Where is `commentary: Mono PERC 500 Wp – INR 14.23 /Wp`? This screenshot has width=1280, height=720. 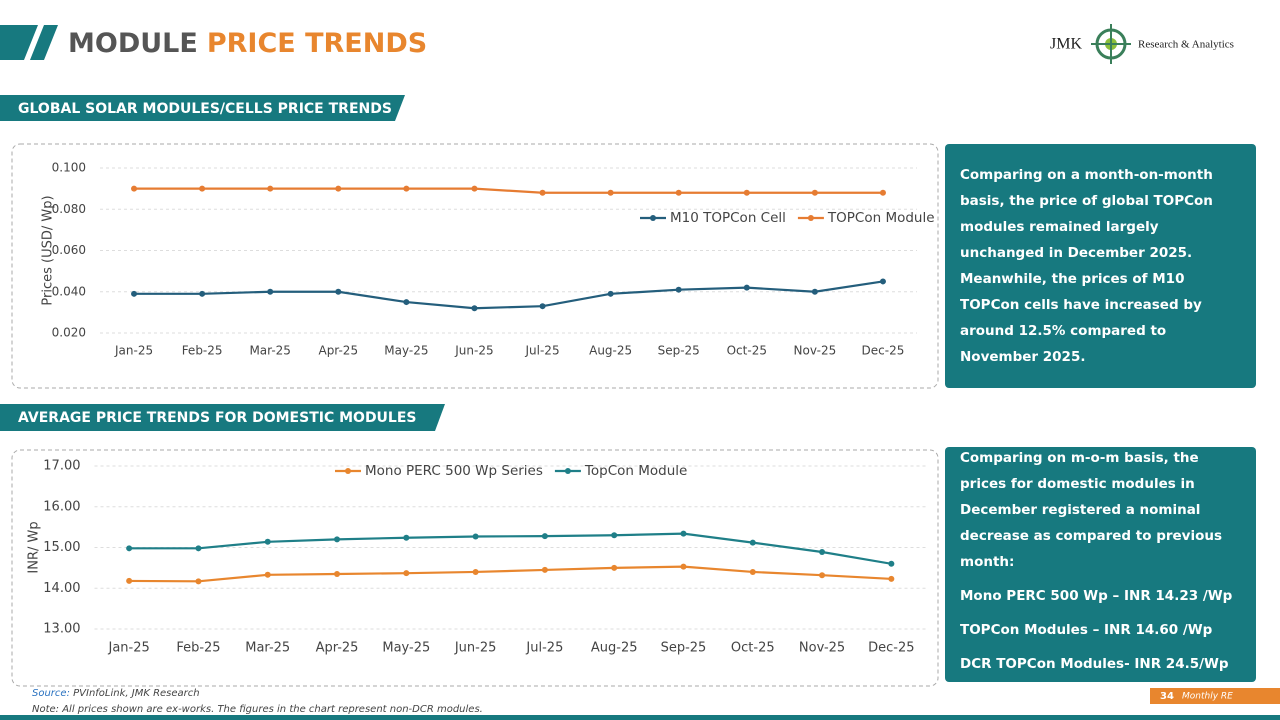
commentary: Mono PERC 500 Wp – INR 14.23 /Wp is located at coordinates (1096, 595).